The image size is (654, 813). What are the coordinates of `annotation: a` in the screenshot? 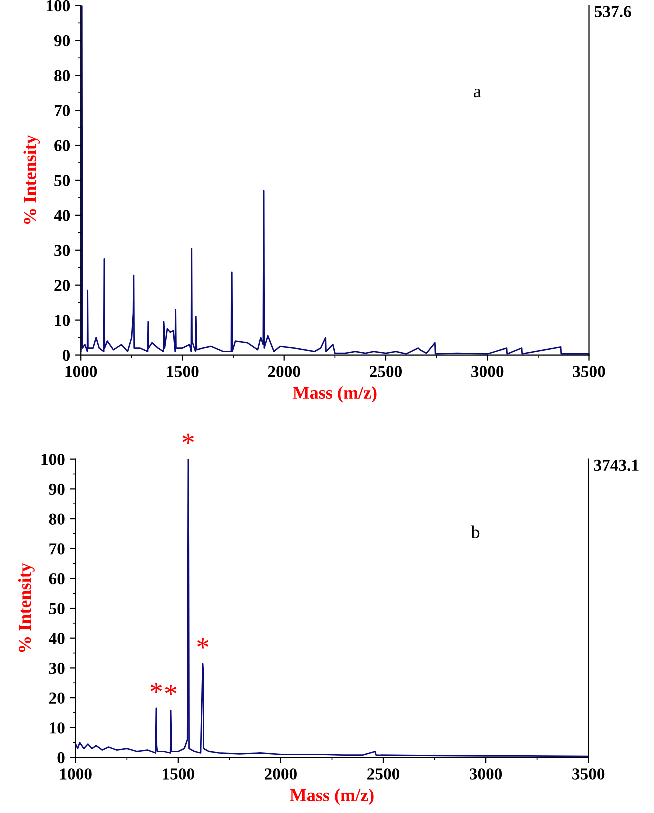 It's located at (478, 93).